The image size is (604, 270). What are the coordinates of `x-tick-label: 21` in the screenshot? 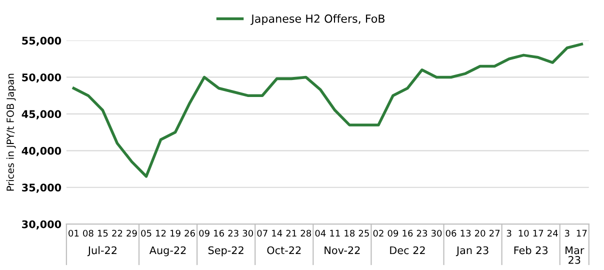 It's located at (291, 233).